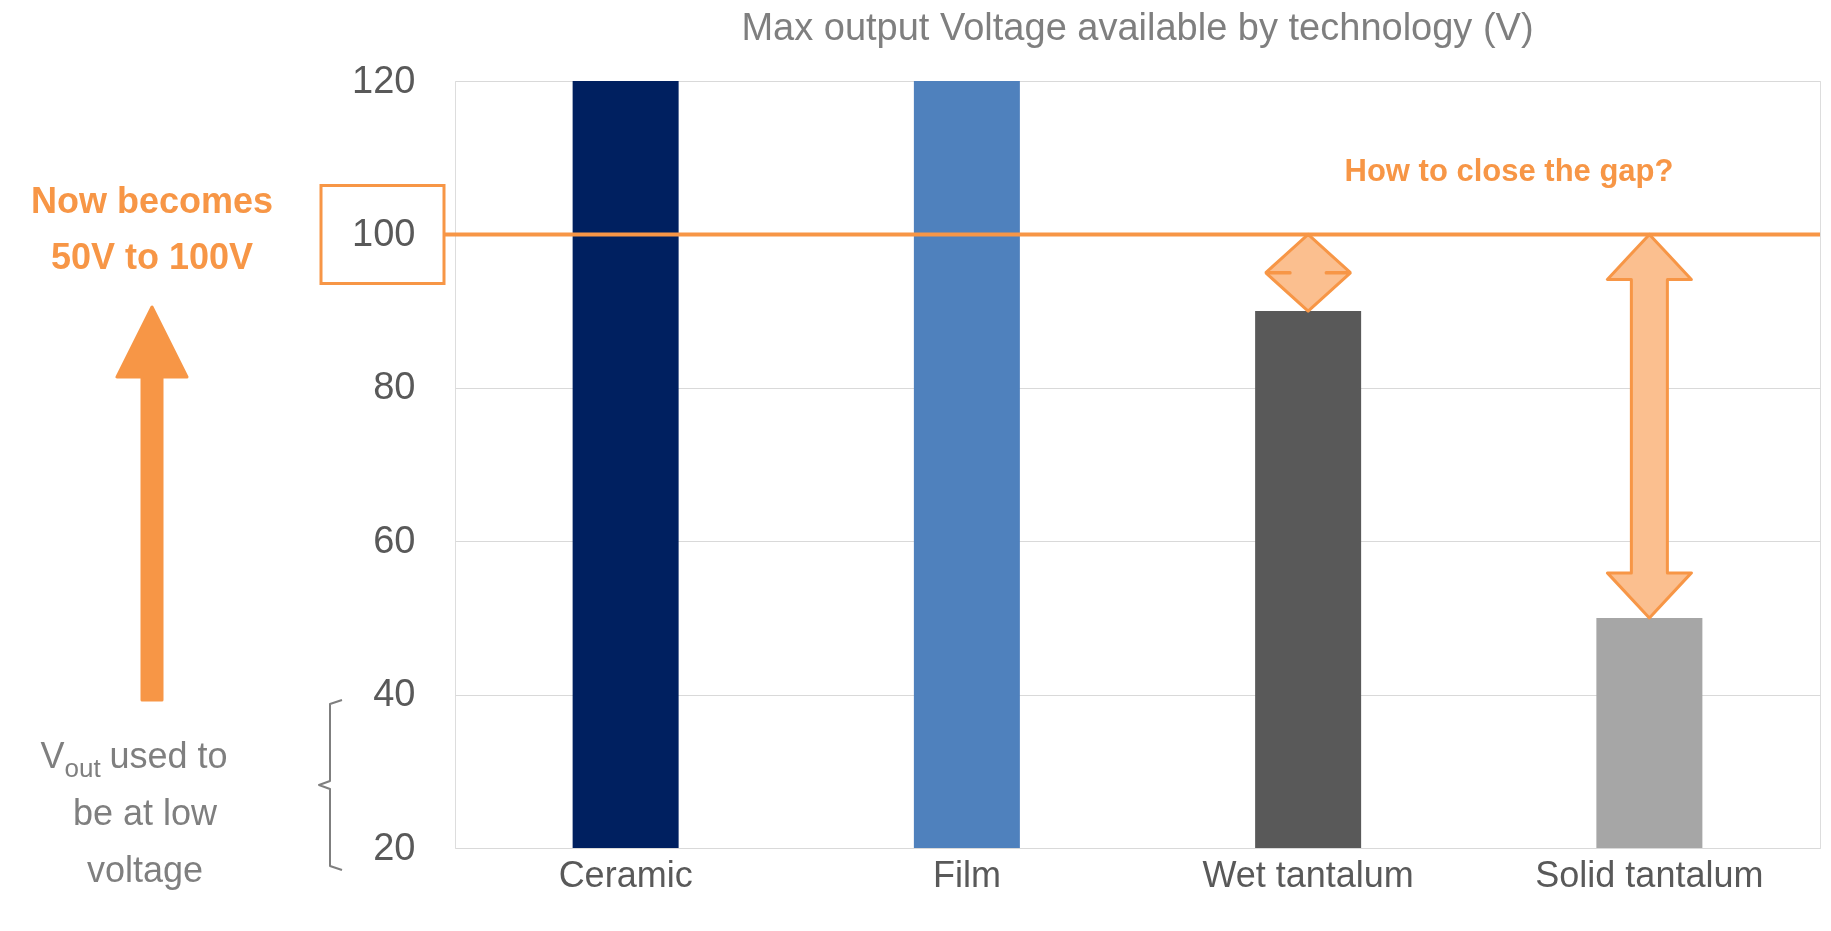  I want to click on y-tick-label: 80, so click(394, 386).